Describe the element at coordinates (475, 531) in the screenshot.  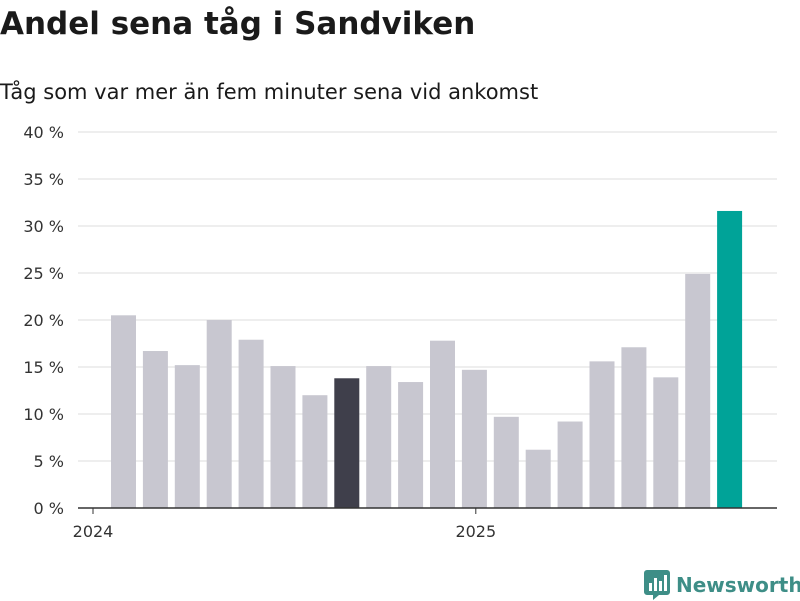
I see `x-tick-label: 2025` at that location.